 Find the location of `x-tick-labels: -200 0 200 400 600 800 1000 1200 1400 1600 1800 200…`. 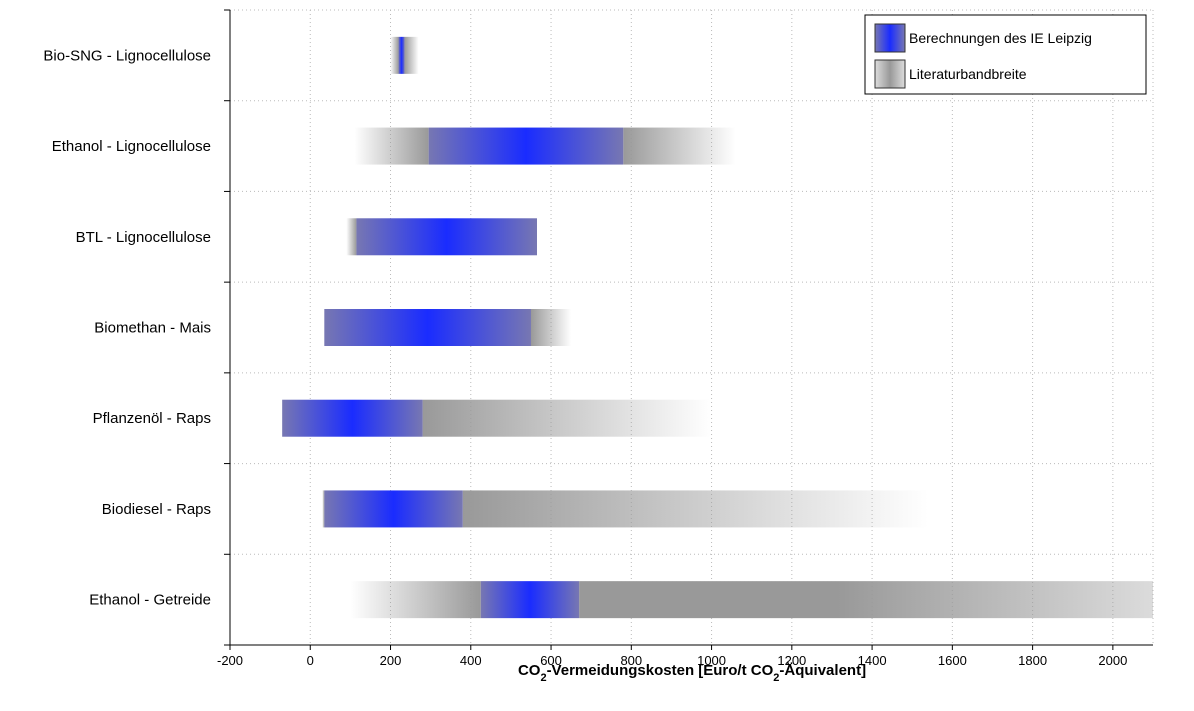

x-tick-labels: -200 0 200 400 600 800 1000 1200 1400 1600 1800 200… is located at coordinates (672, 660).